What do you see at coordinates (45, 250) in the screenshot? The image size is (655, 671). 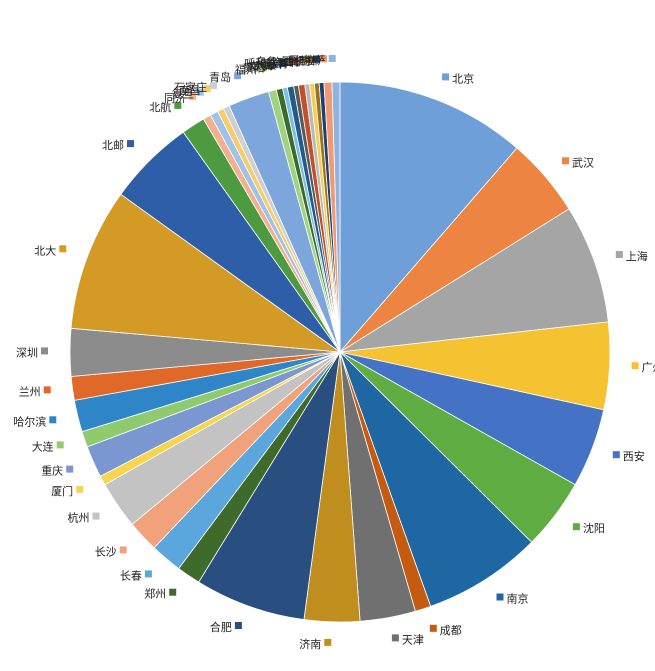 I see `slice-label: 北大` at bounding box center [45, 250].